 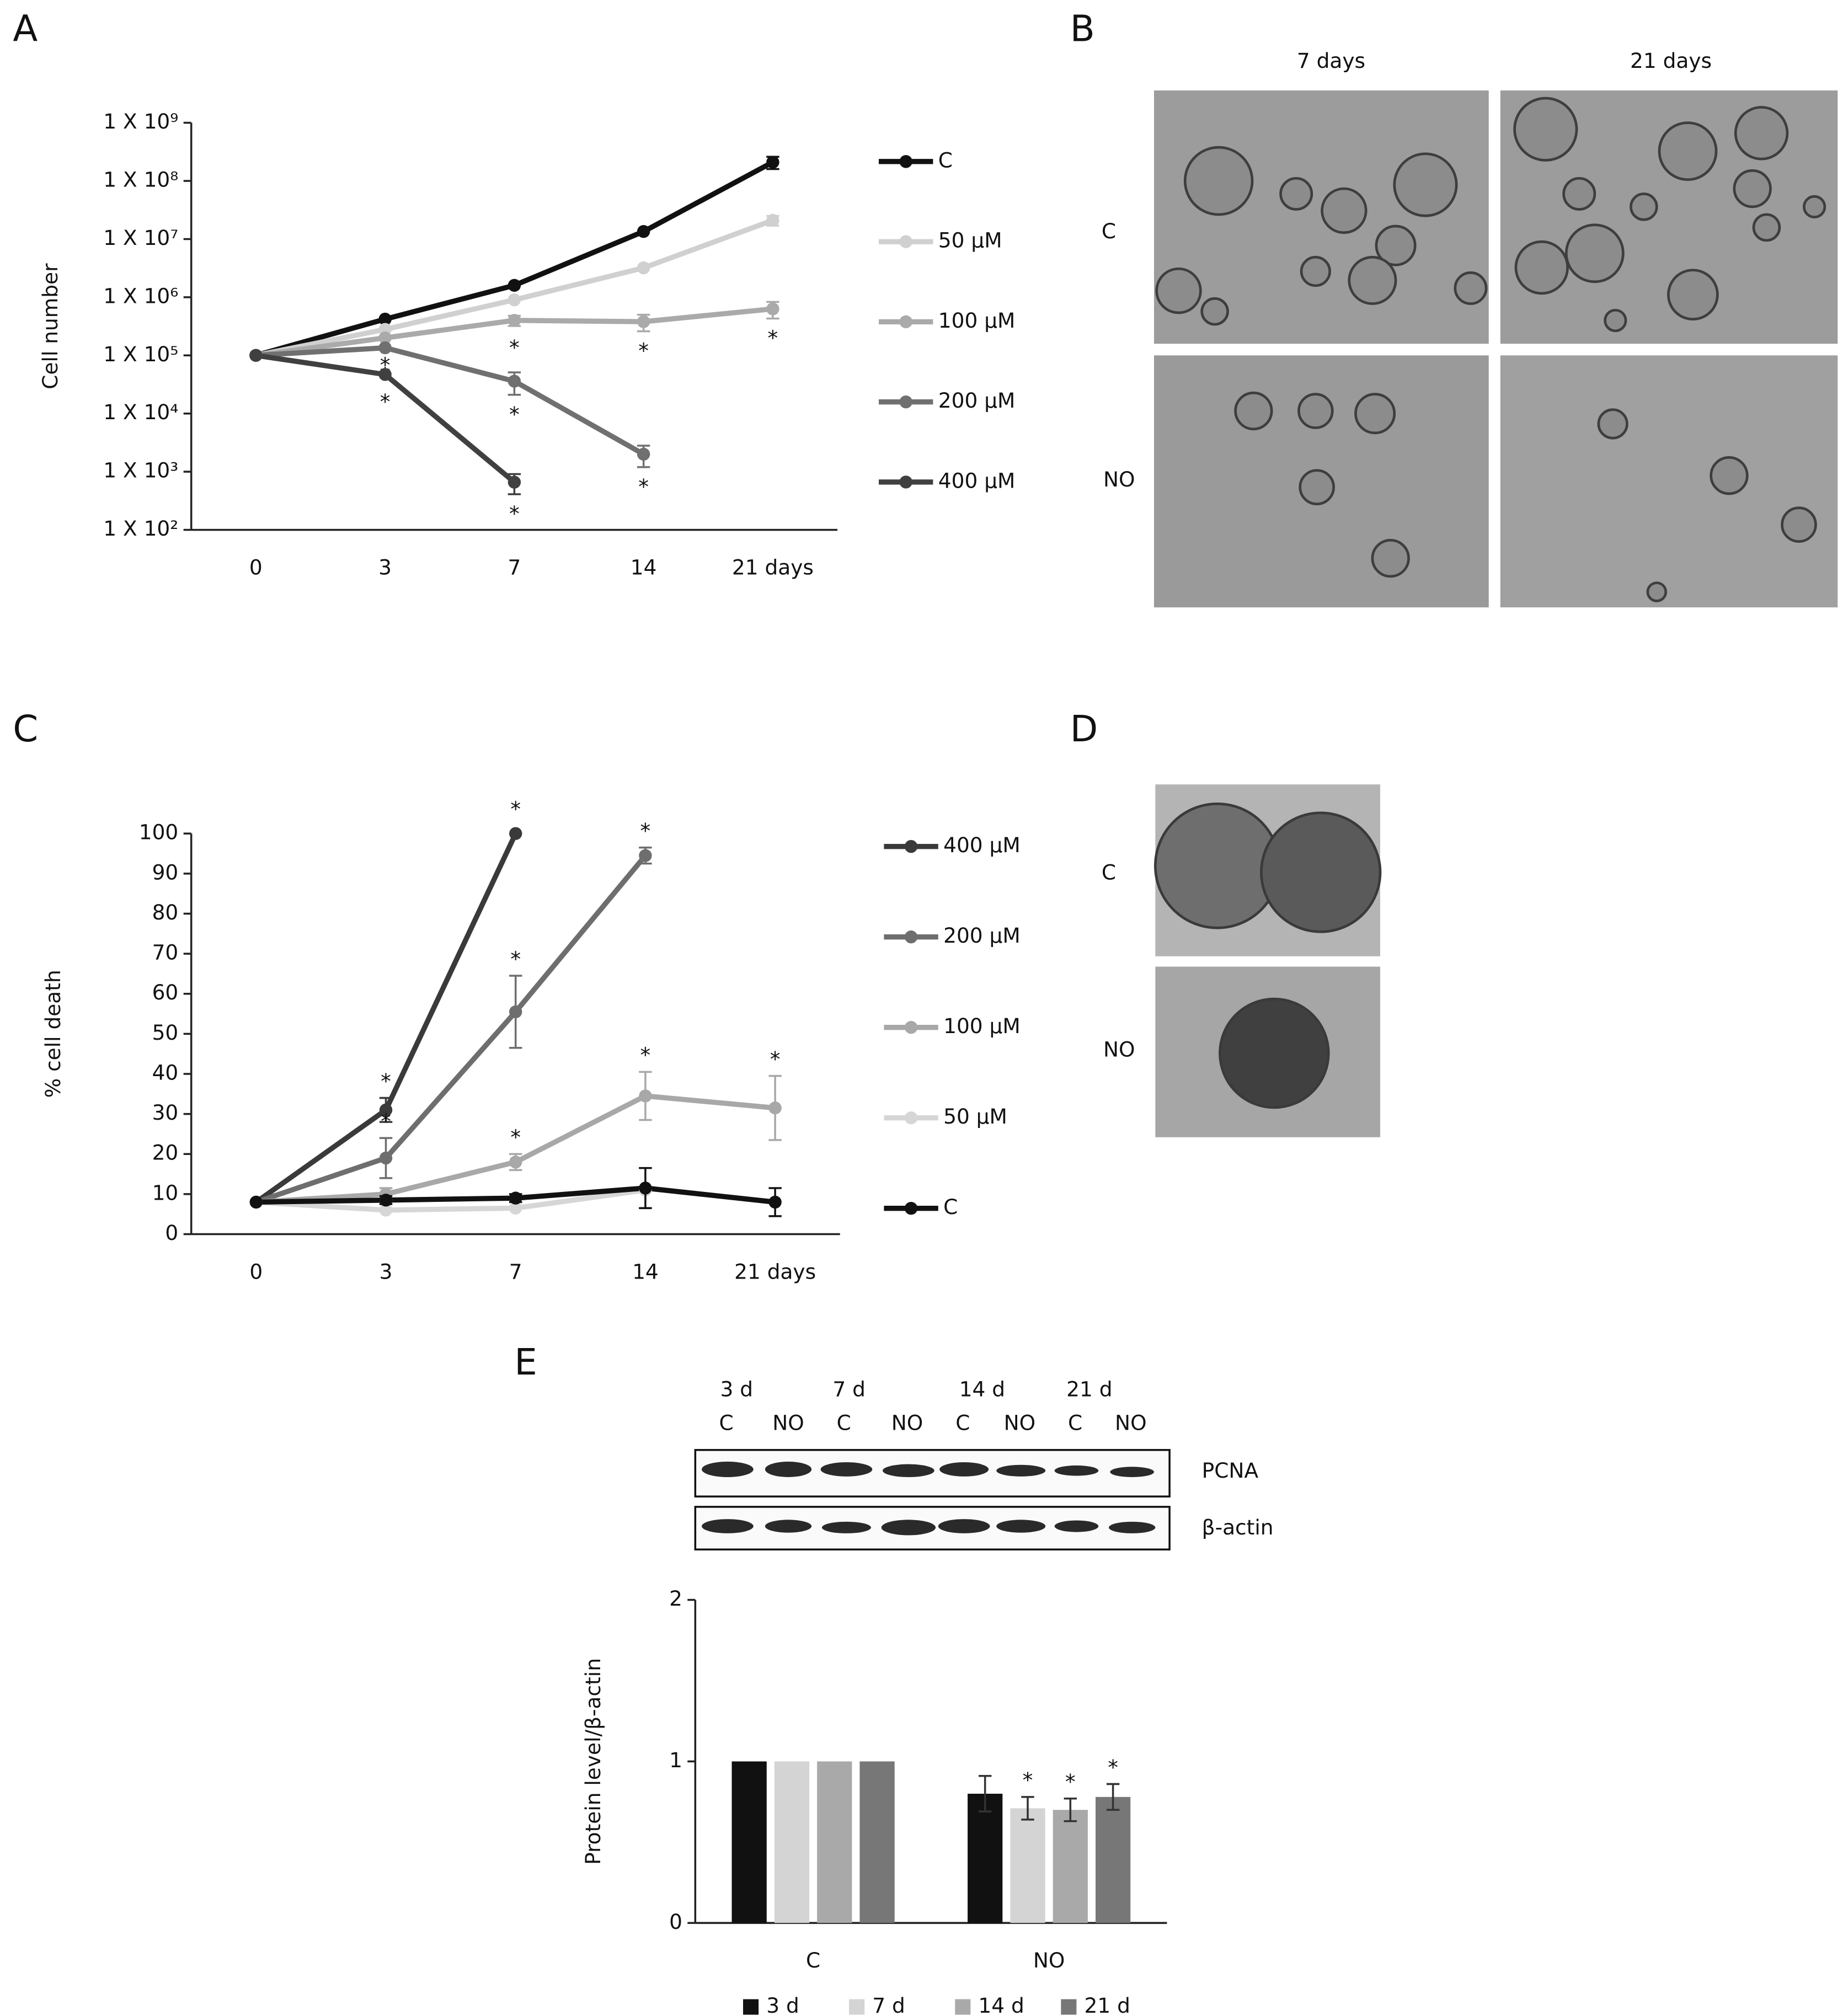 What do you see at coordinates (1109, 872) in the screenshot?
I see `row-label: C` at bounding box center [1109, 872].